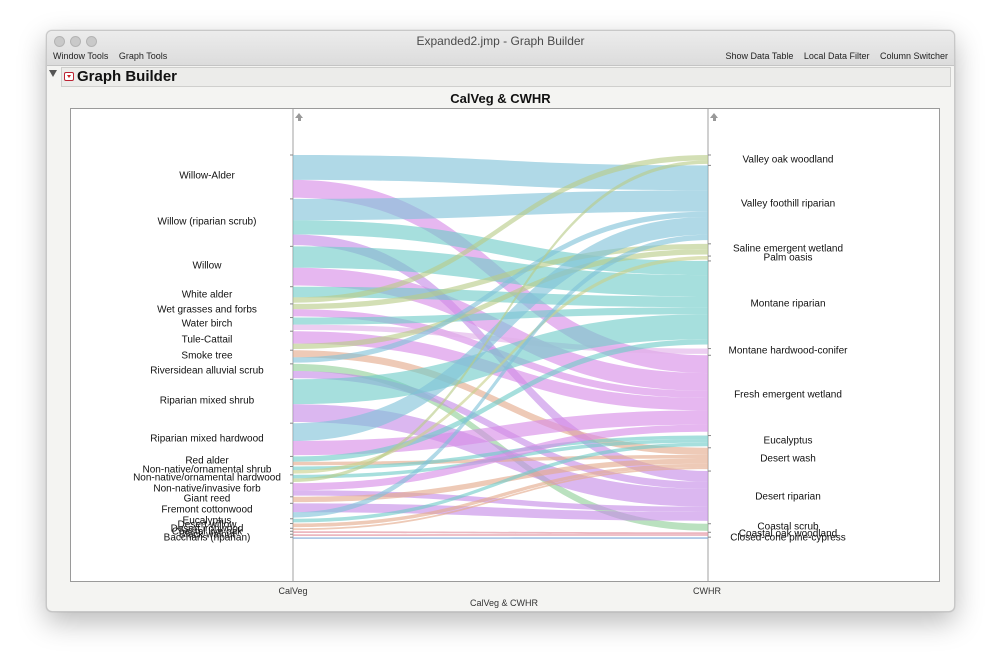  What do you see at coordinates (207, 222) in the screenshot?
I see `calveg-label: Willow (riparian scrub)` at bounding box center [207, 222].